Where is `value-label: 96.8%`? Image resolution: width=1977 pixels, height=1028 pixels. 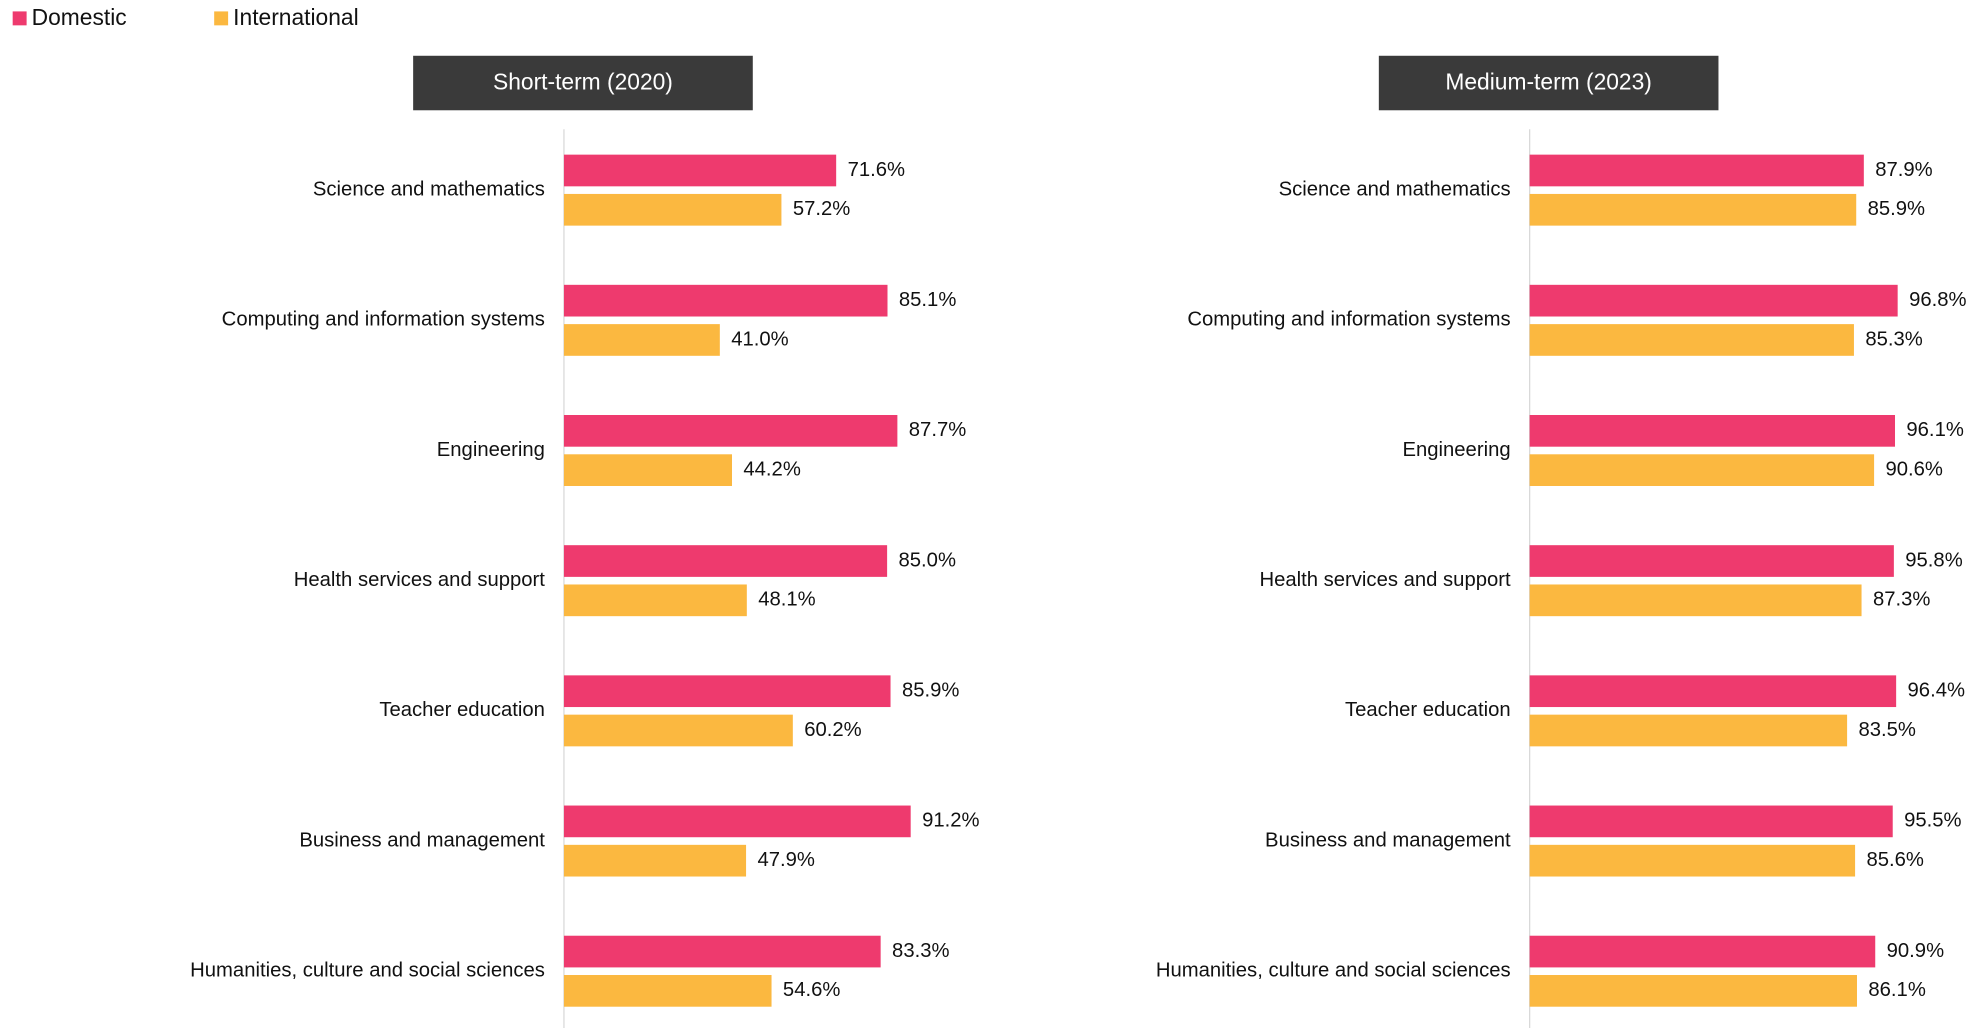
value-label: 96.8% is located at coordinates (1937, 300).